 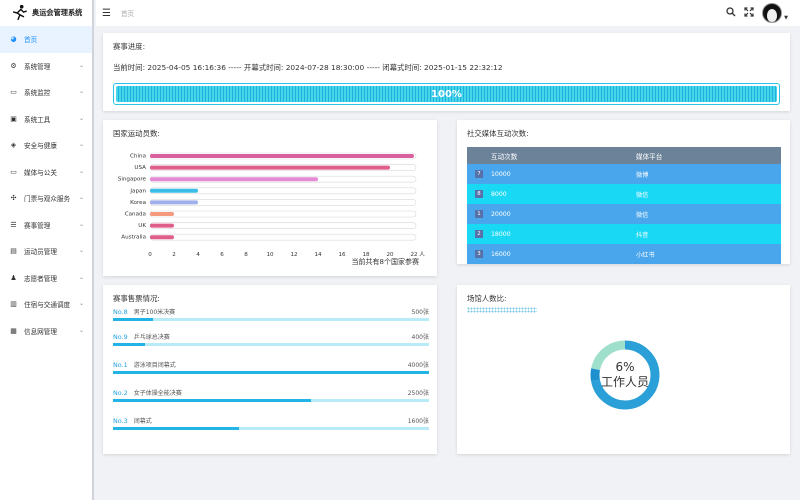 I want to click on table-row: 7 10000 微博, so click(x=624, y=174).